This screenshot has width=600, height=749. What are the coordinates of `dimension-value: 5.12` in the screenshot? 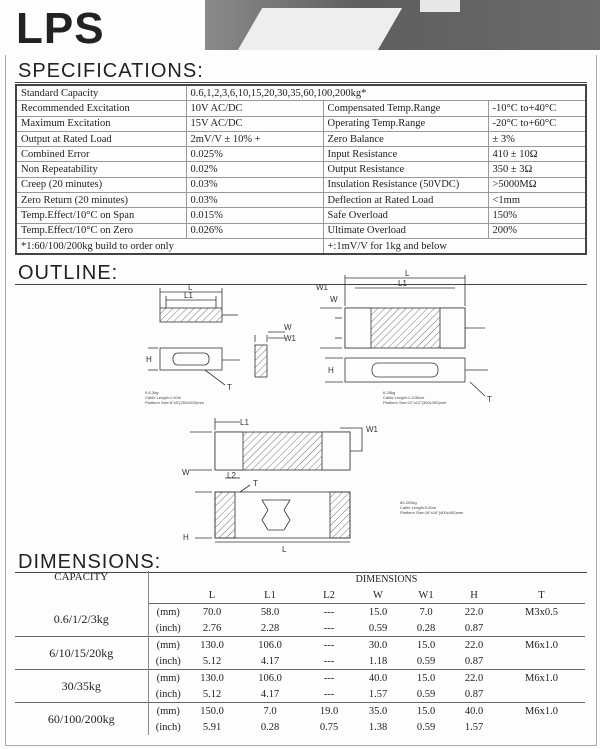 It's located at (212, 661).